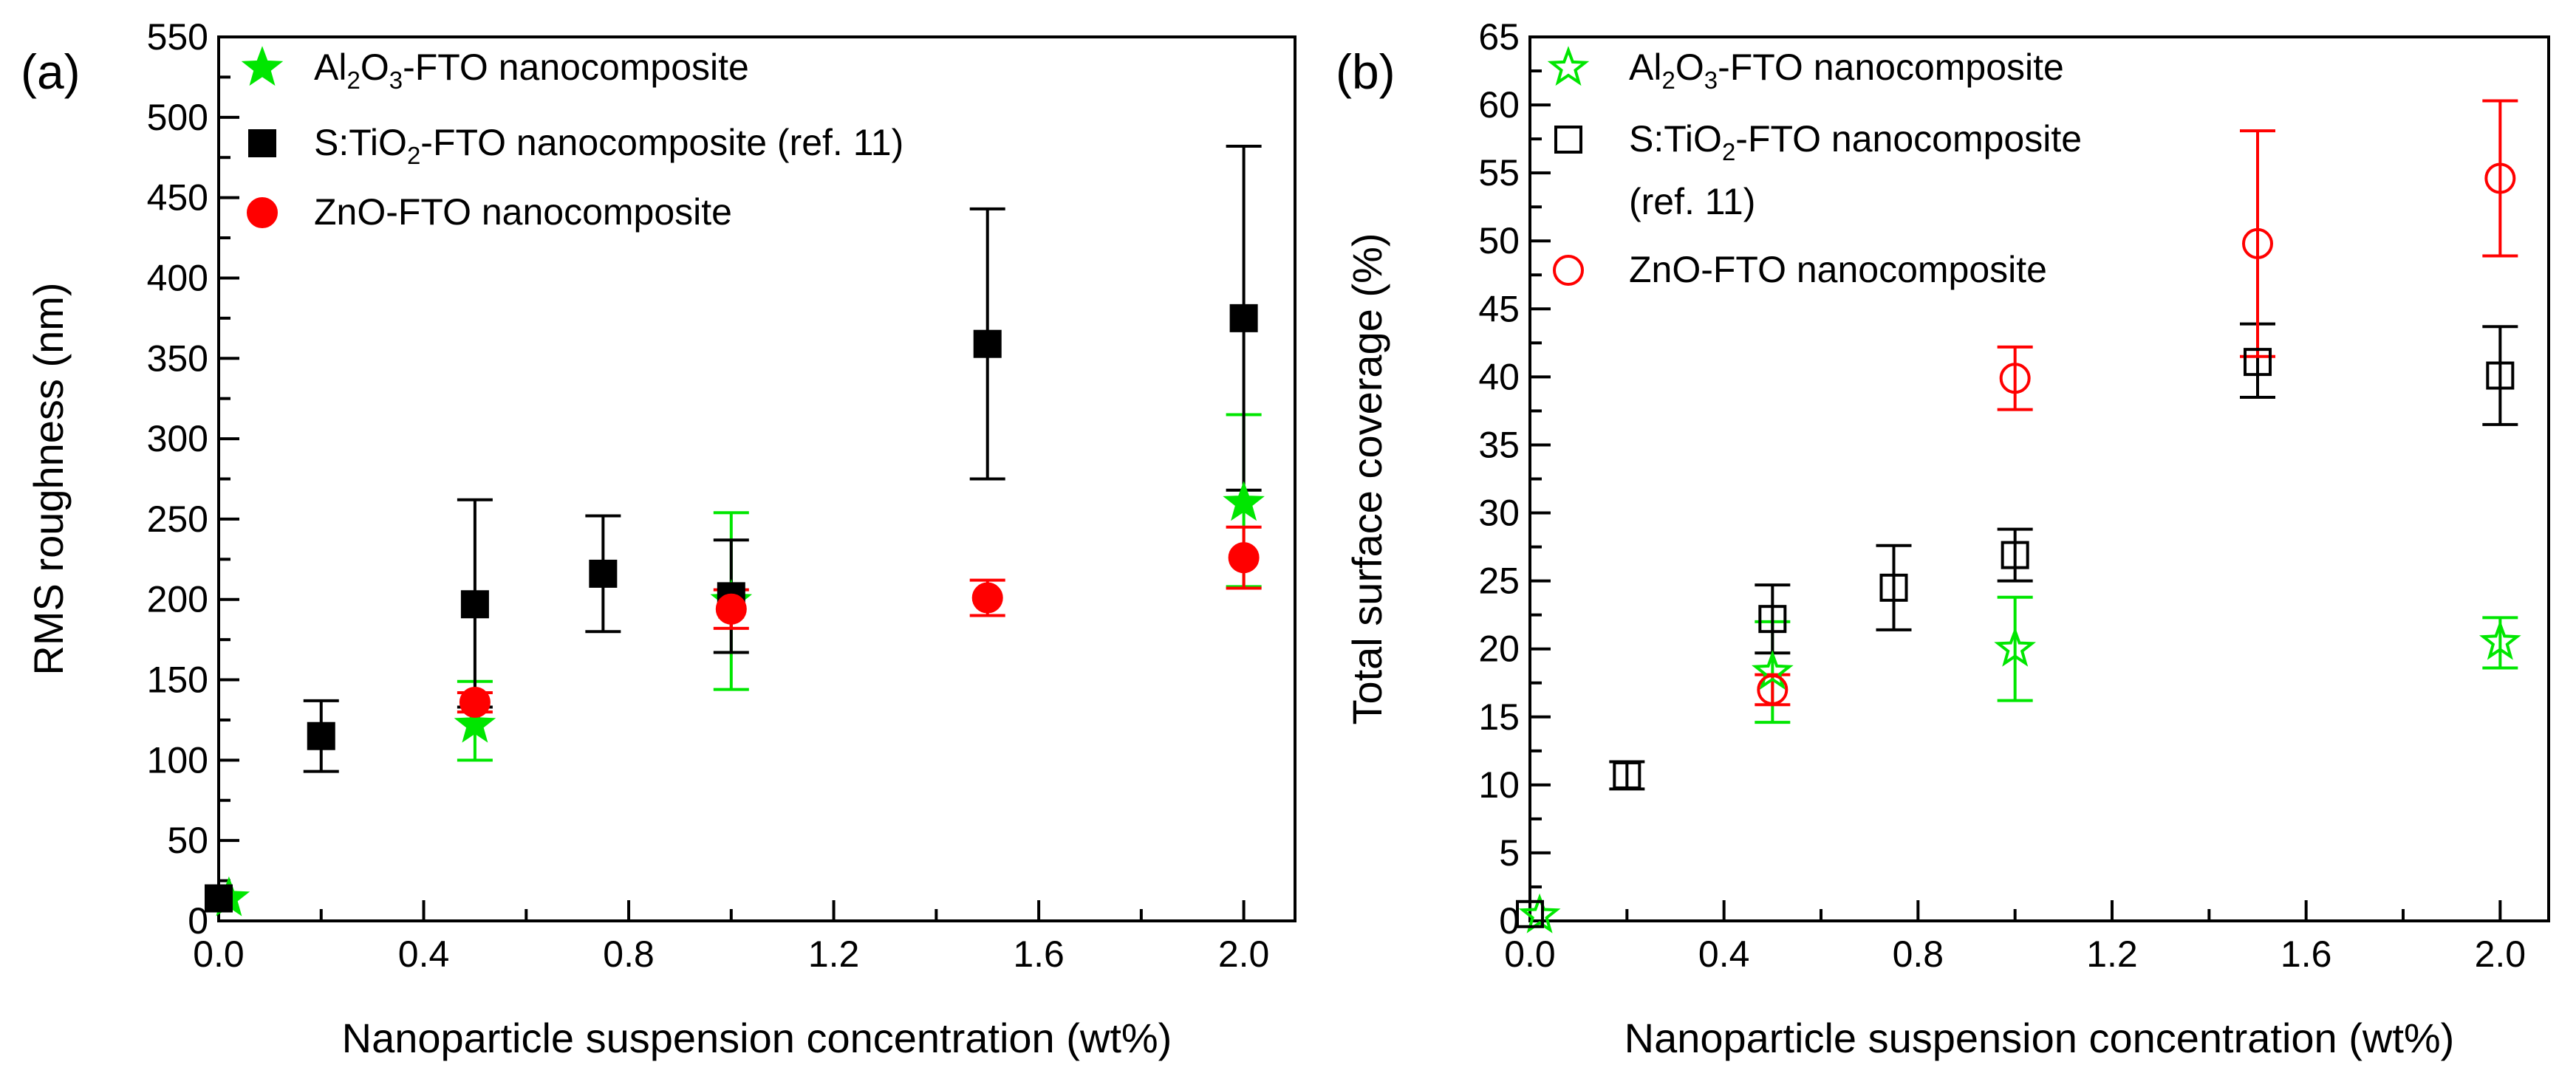 This screenshot has height=1090, width=2576. What do you see at coordinates (1569, 66) in the screenshot?
I see `panel-b-legend-marker-star` at bounding box center [1569, 66].